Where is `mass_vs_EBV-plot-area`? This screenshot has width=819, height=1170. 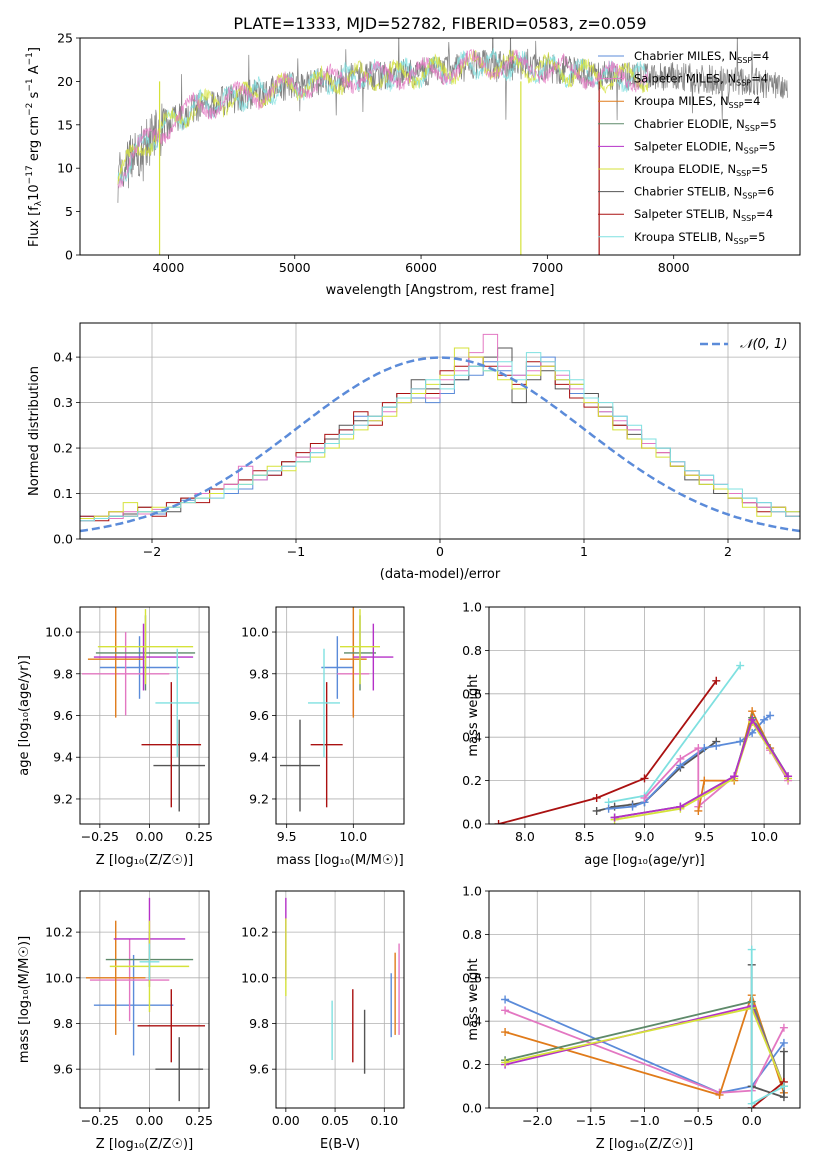
mass_vs_EBV-plot-area is located at coordinates (342, 985).